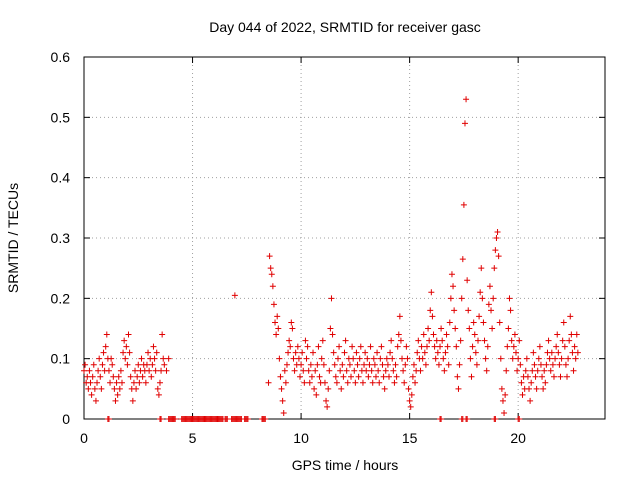  What do you see at coordinates (66, 419) in the screenshot?
I see `y-tick-label: 0` at bounding box center [66, 419].